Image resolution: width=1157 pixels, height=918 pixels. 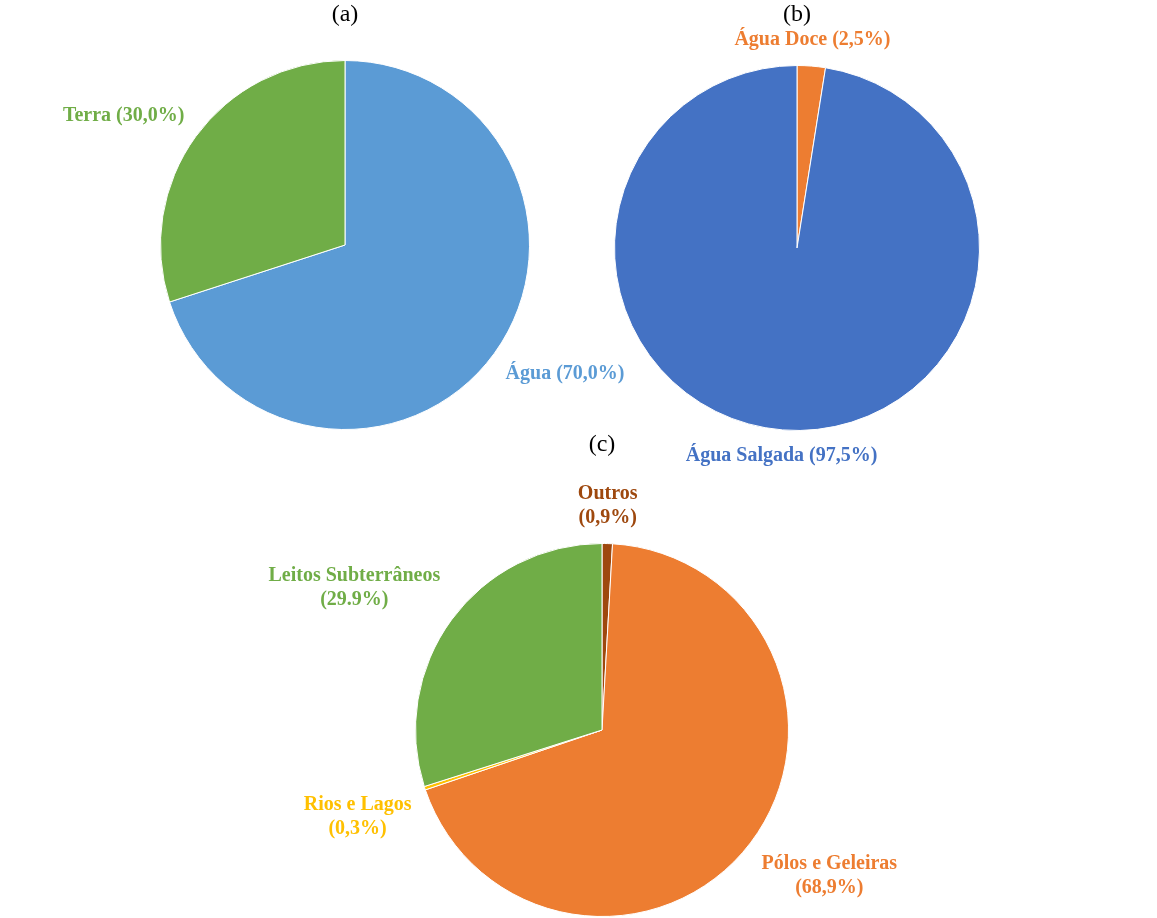 I want to click on slice-label: Água Salgada (97,5%), so click(x=781, y=455).